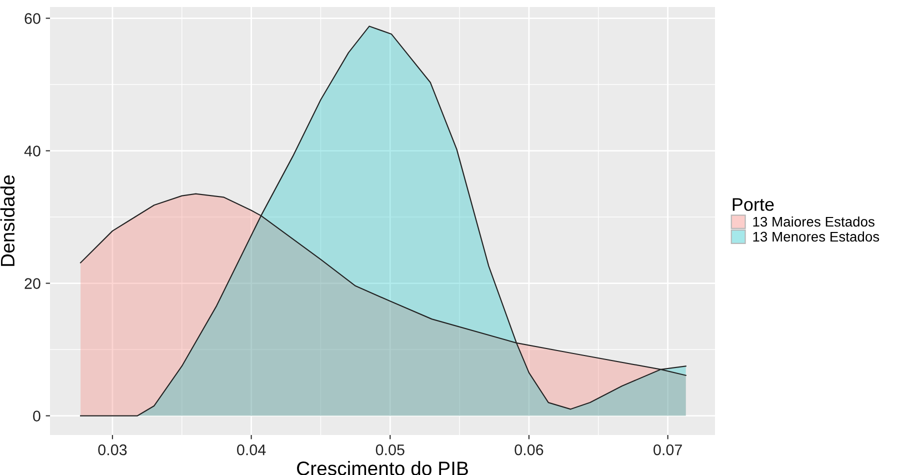 The height and width of the screenshot is (475, 898). Describe the element at coordinates (753, 204) in the screenshot. I see `legend-title: Porte` at that location.